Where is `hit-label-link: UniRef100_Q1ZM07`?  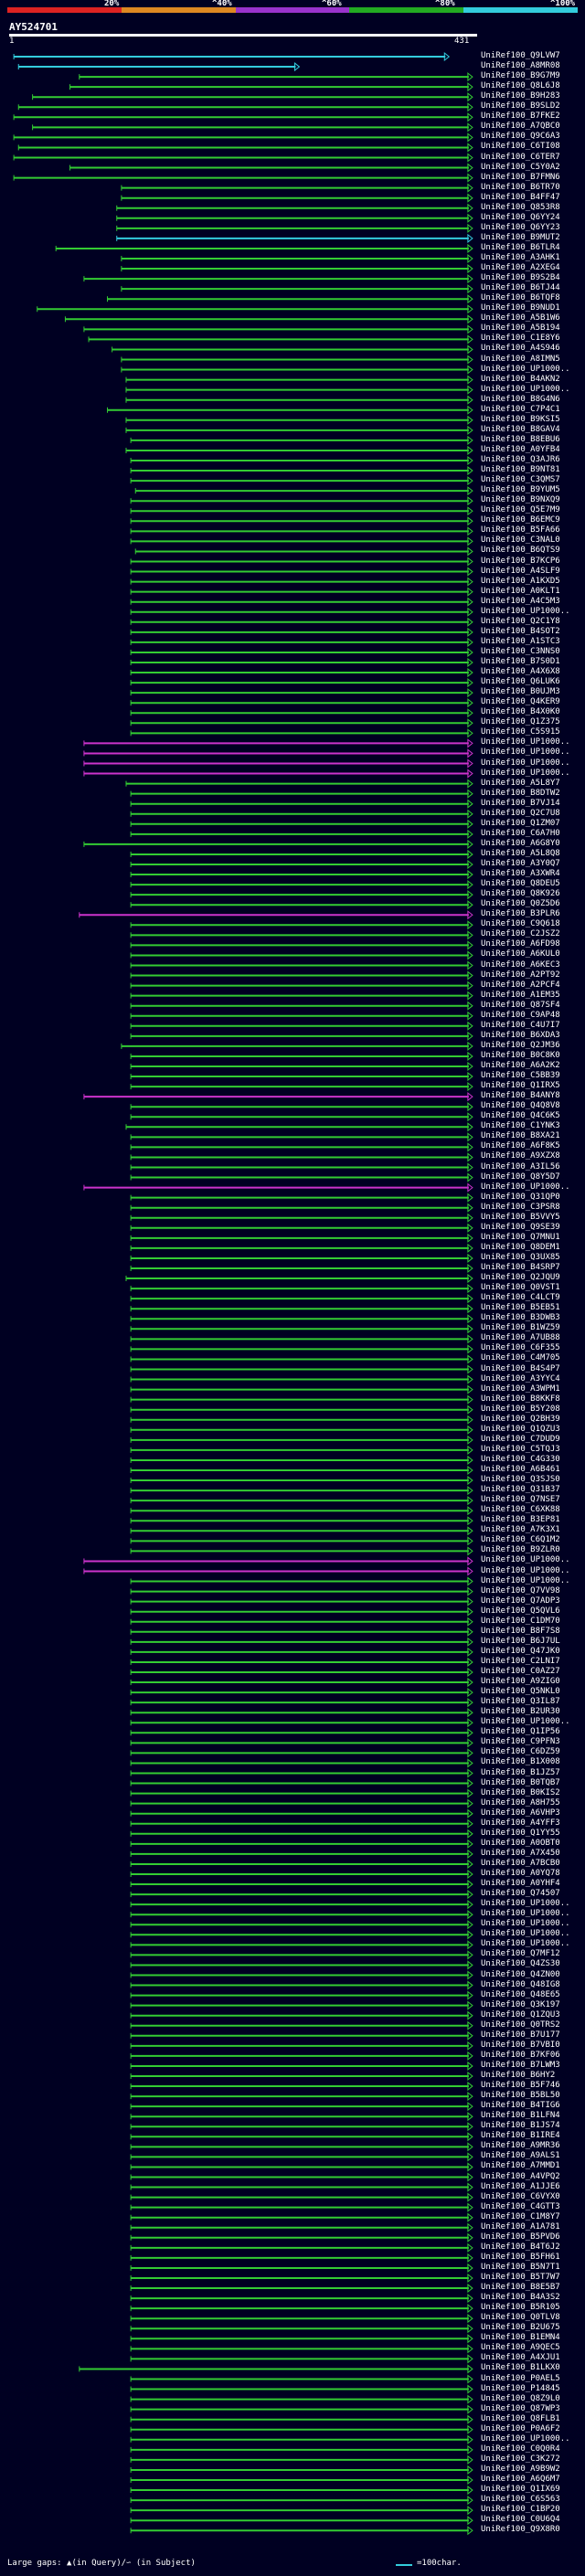
hit-label-link: UniRef100_Q1ZM07 is located at coordinates (520, 823).